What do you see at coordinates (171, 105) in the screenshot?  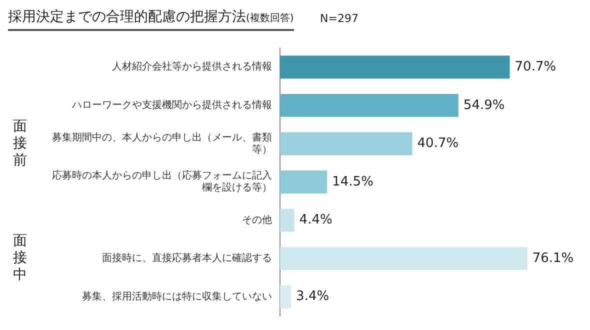 I see `y-tick-label: ハローワークや支援機関から提供される情報` at bounding box center [171, 105].